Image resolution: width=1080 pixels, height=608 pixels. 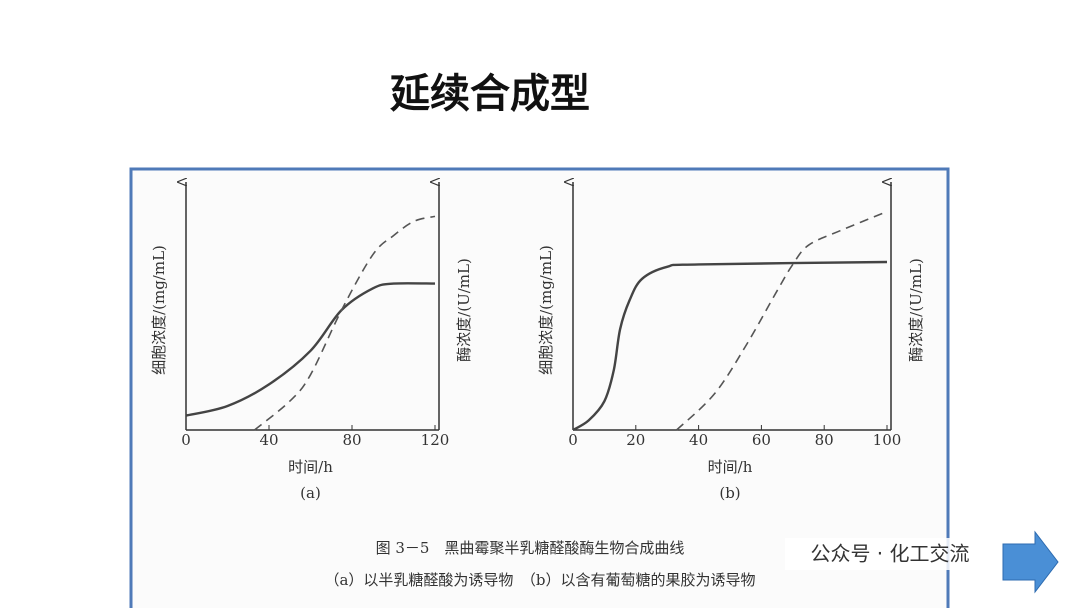 What do you see at coordinates (729, 493) in the screenshot?
I see `sublabel: (b)` at bounding box center [729, 493].